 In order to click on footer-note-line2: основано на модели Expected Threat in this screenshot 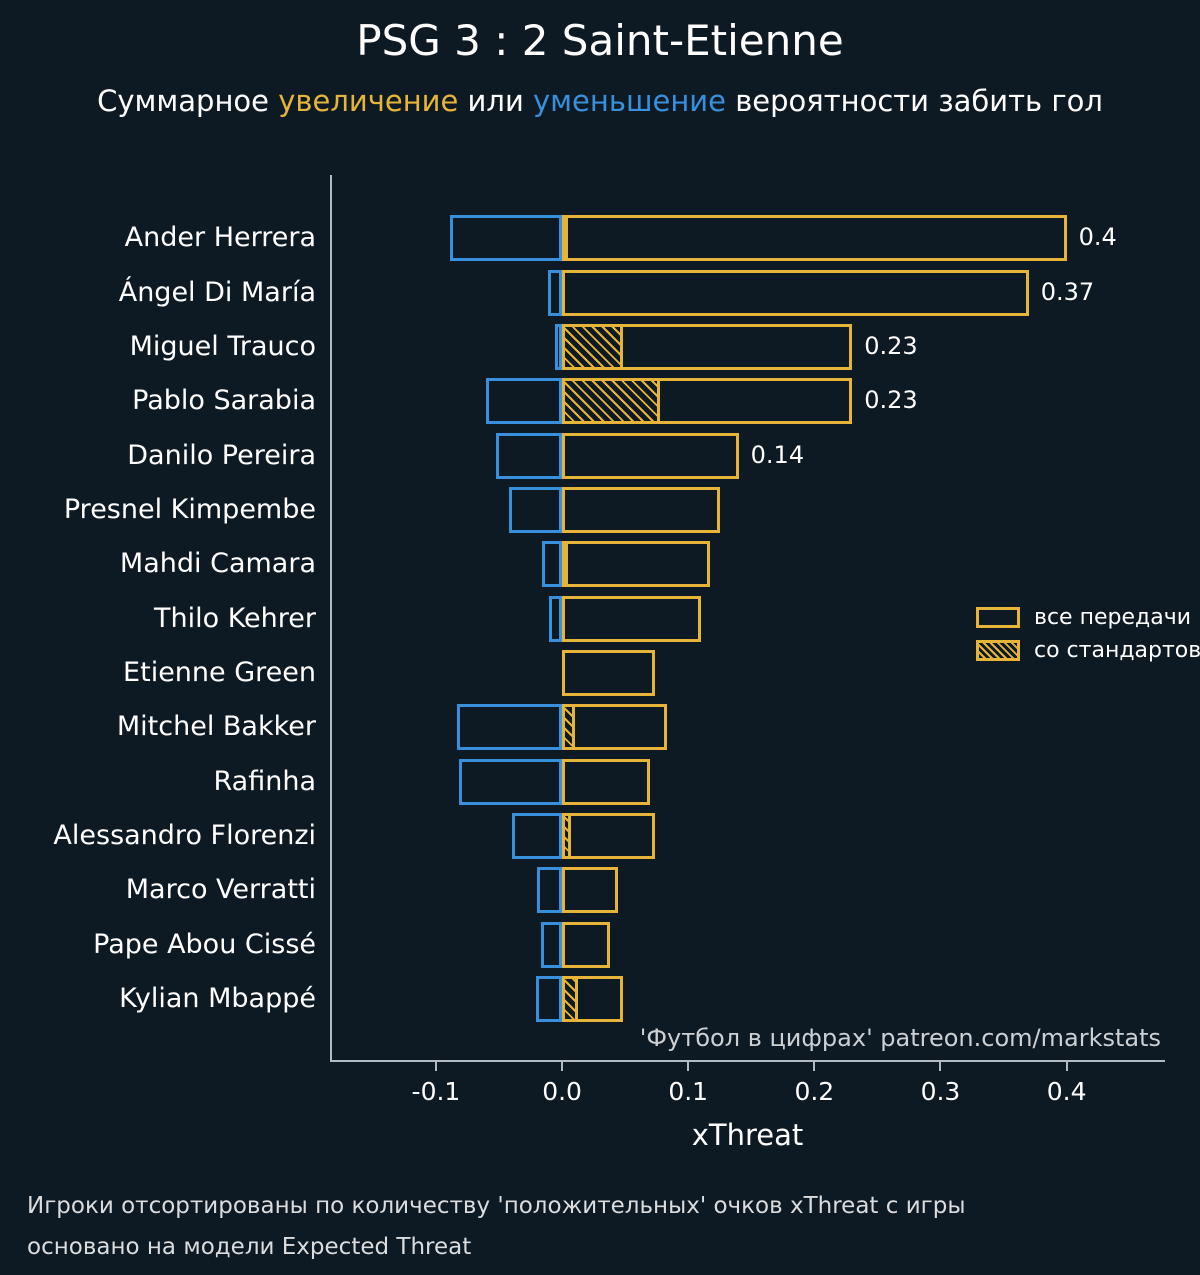, I will do `click(249, 1247)`.